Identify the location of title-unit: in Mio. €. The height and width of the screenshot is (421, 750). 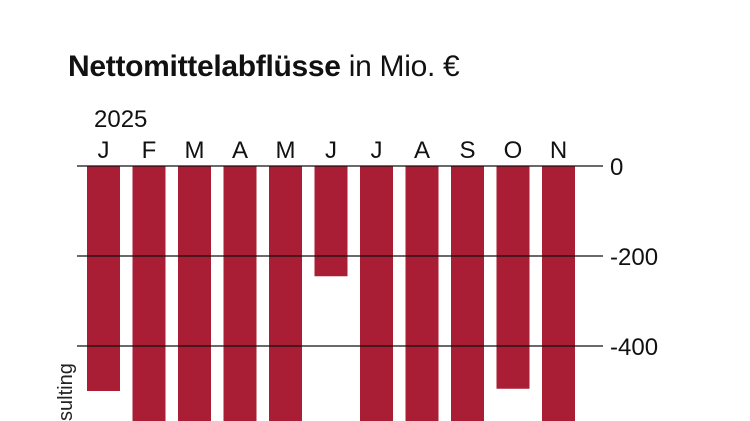
(404, 66).